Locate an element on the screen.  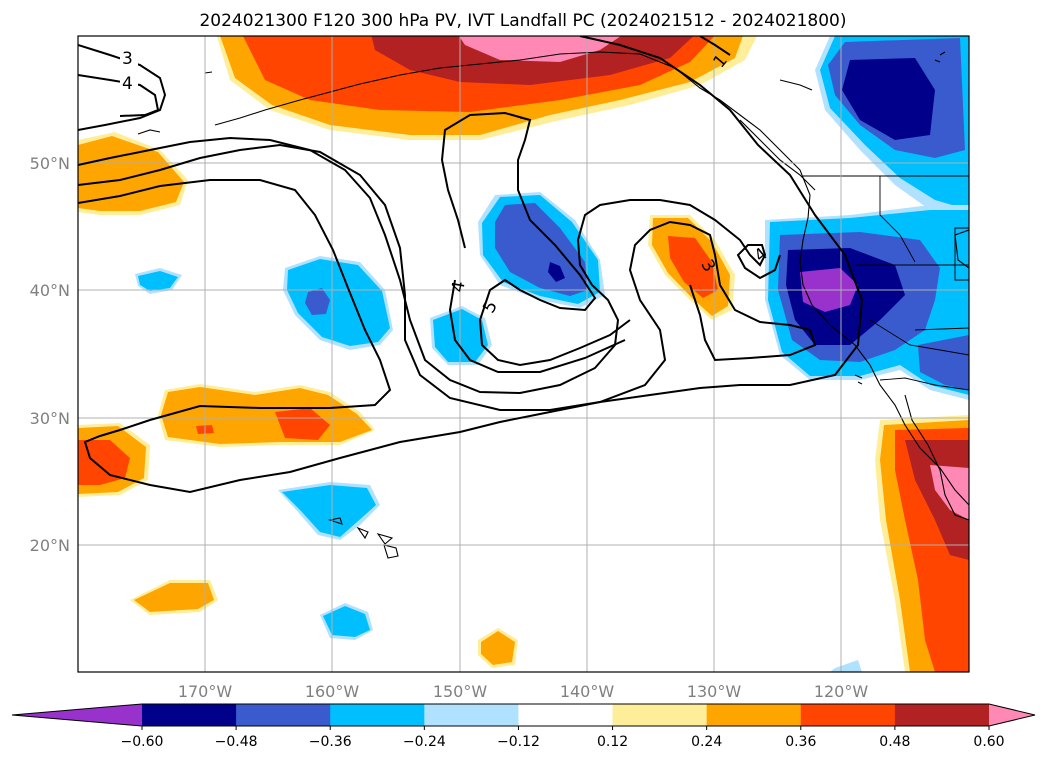
colorbar-tick-label: 0.48 is located at coordinates (894, 742).